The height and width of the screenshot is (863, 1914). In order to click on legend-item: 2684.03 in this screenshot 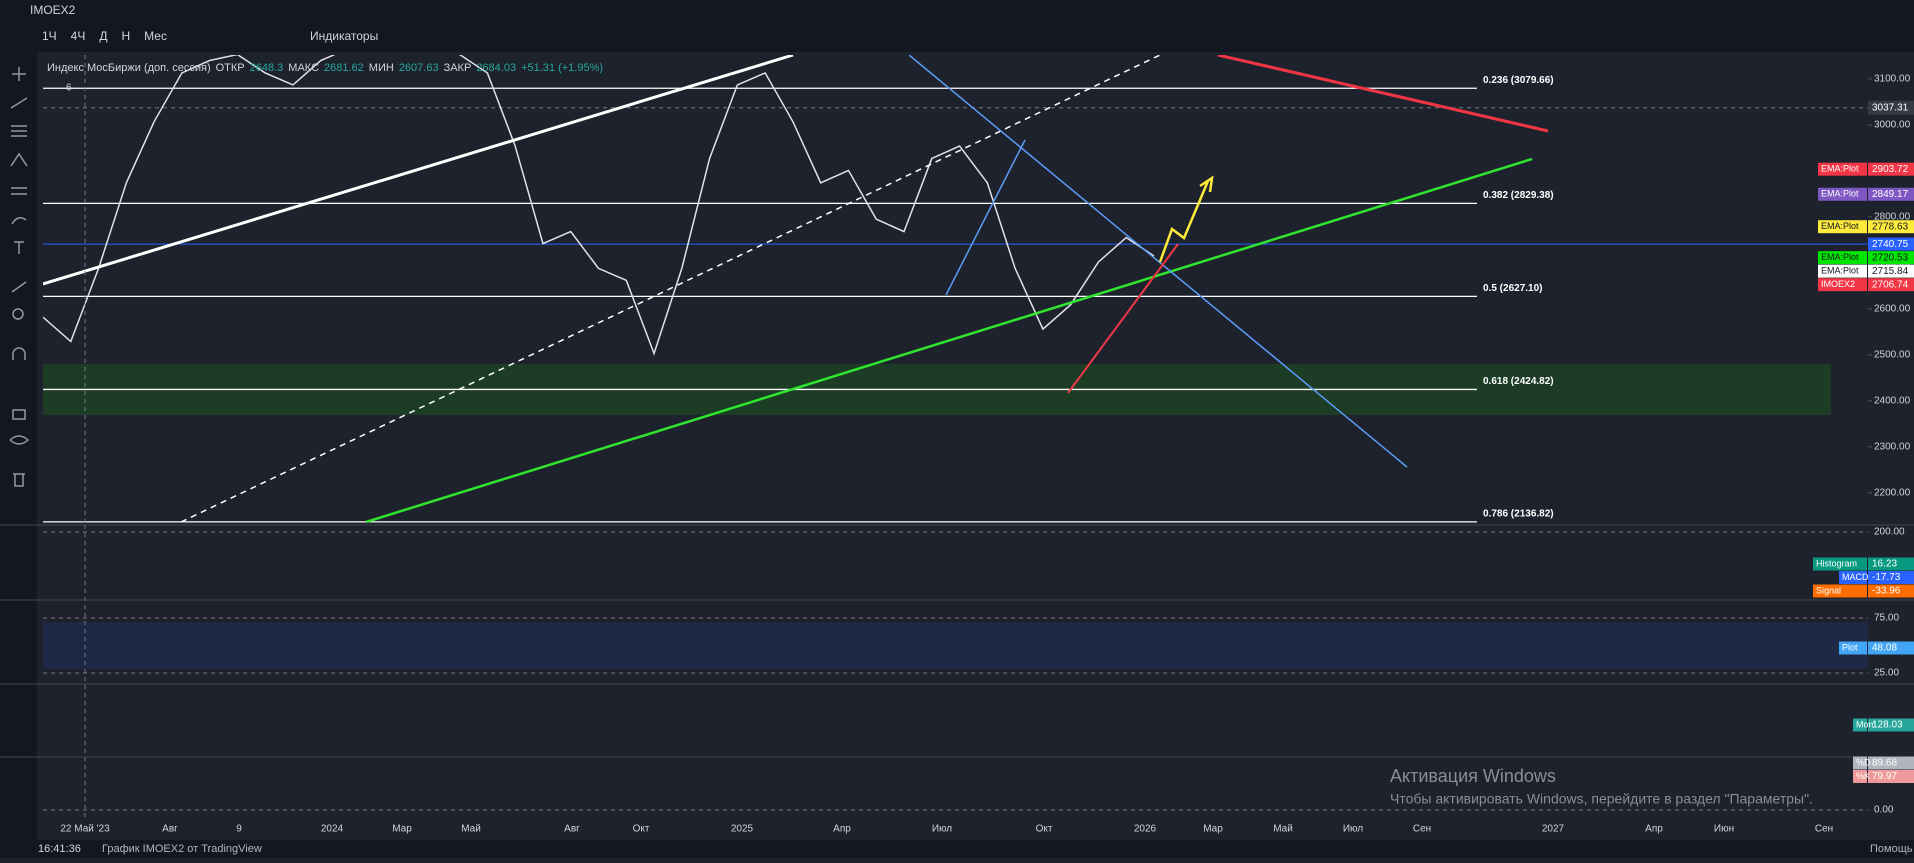, I will do `click(496, 68)`.